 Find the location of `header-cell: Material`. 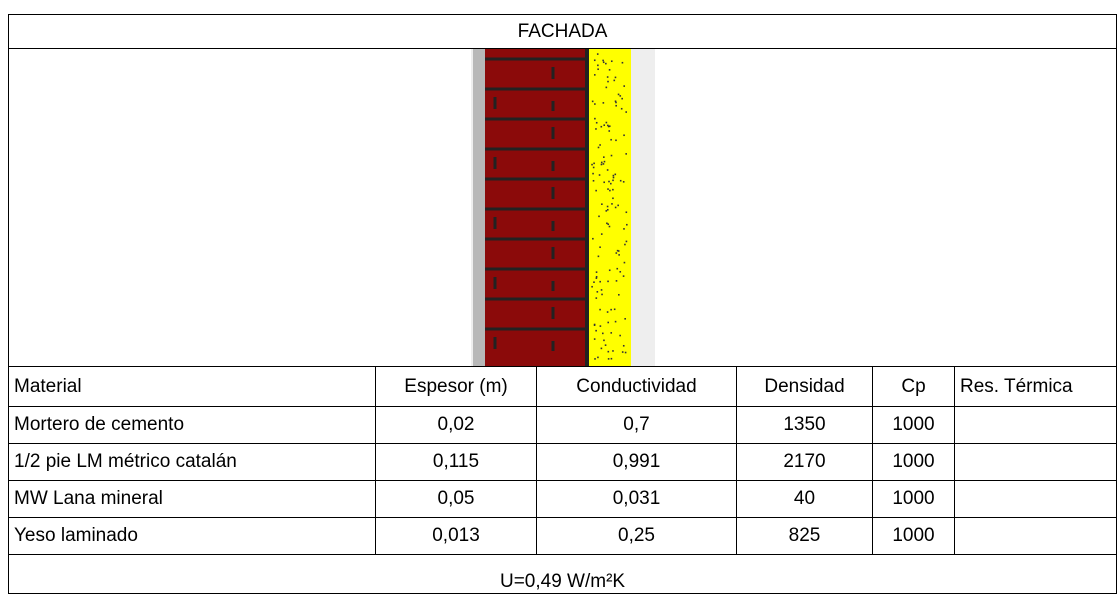

header-cell: Material is located at coordinates (192, 386).